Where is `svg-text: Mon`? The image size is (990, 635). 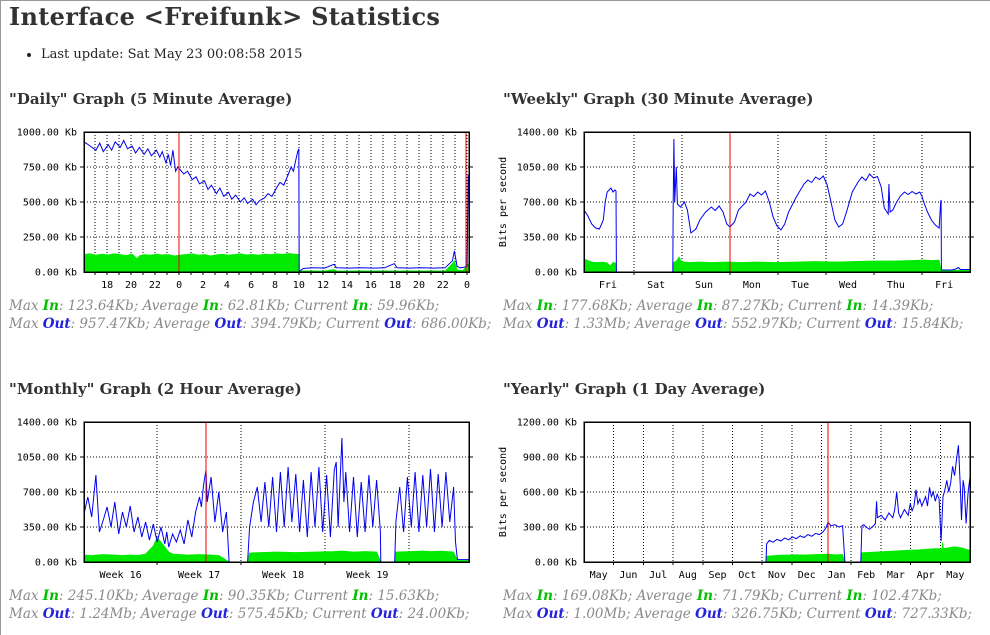
svg-text: Mon is located at coordinates (752, 285).